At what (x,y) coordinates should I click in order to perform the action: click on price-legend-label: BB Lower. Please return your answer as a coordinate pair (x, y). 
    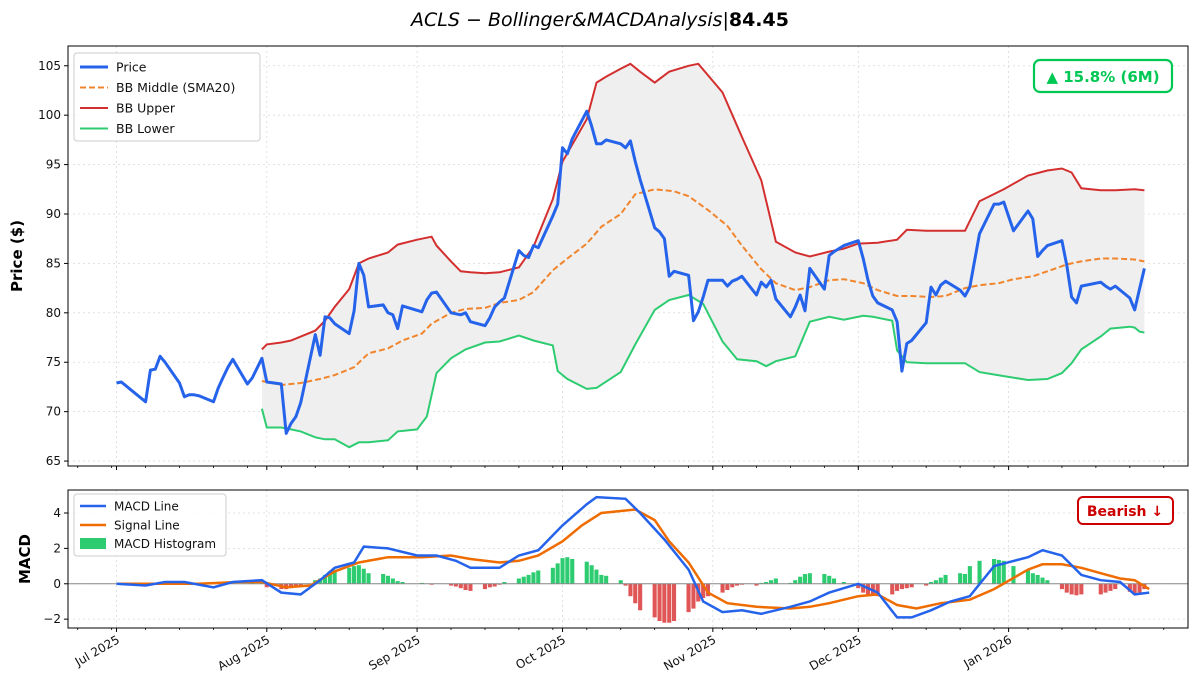
    Looking at the image, I should click on (145, 128).